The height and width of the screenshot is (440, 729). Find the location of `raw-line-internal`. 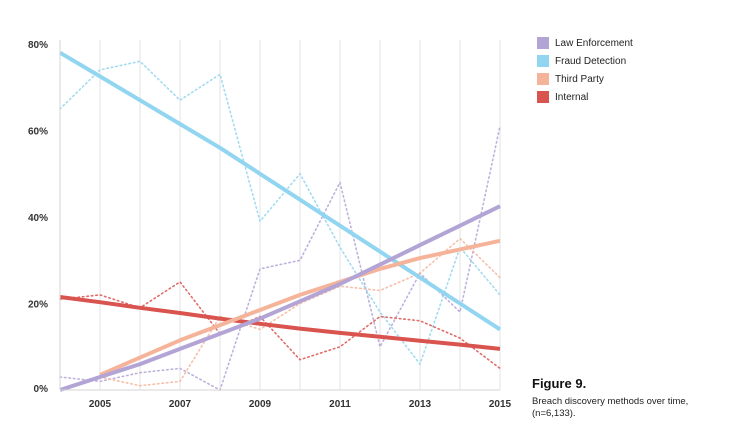

raw-line-internal is located at coordinates (280, 325).